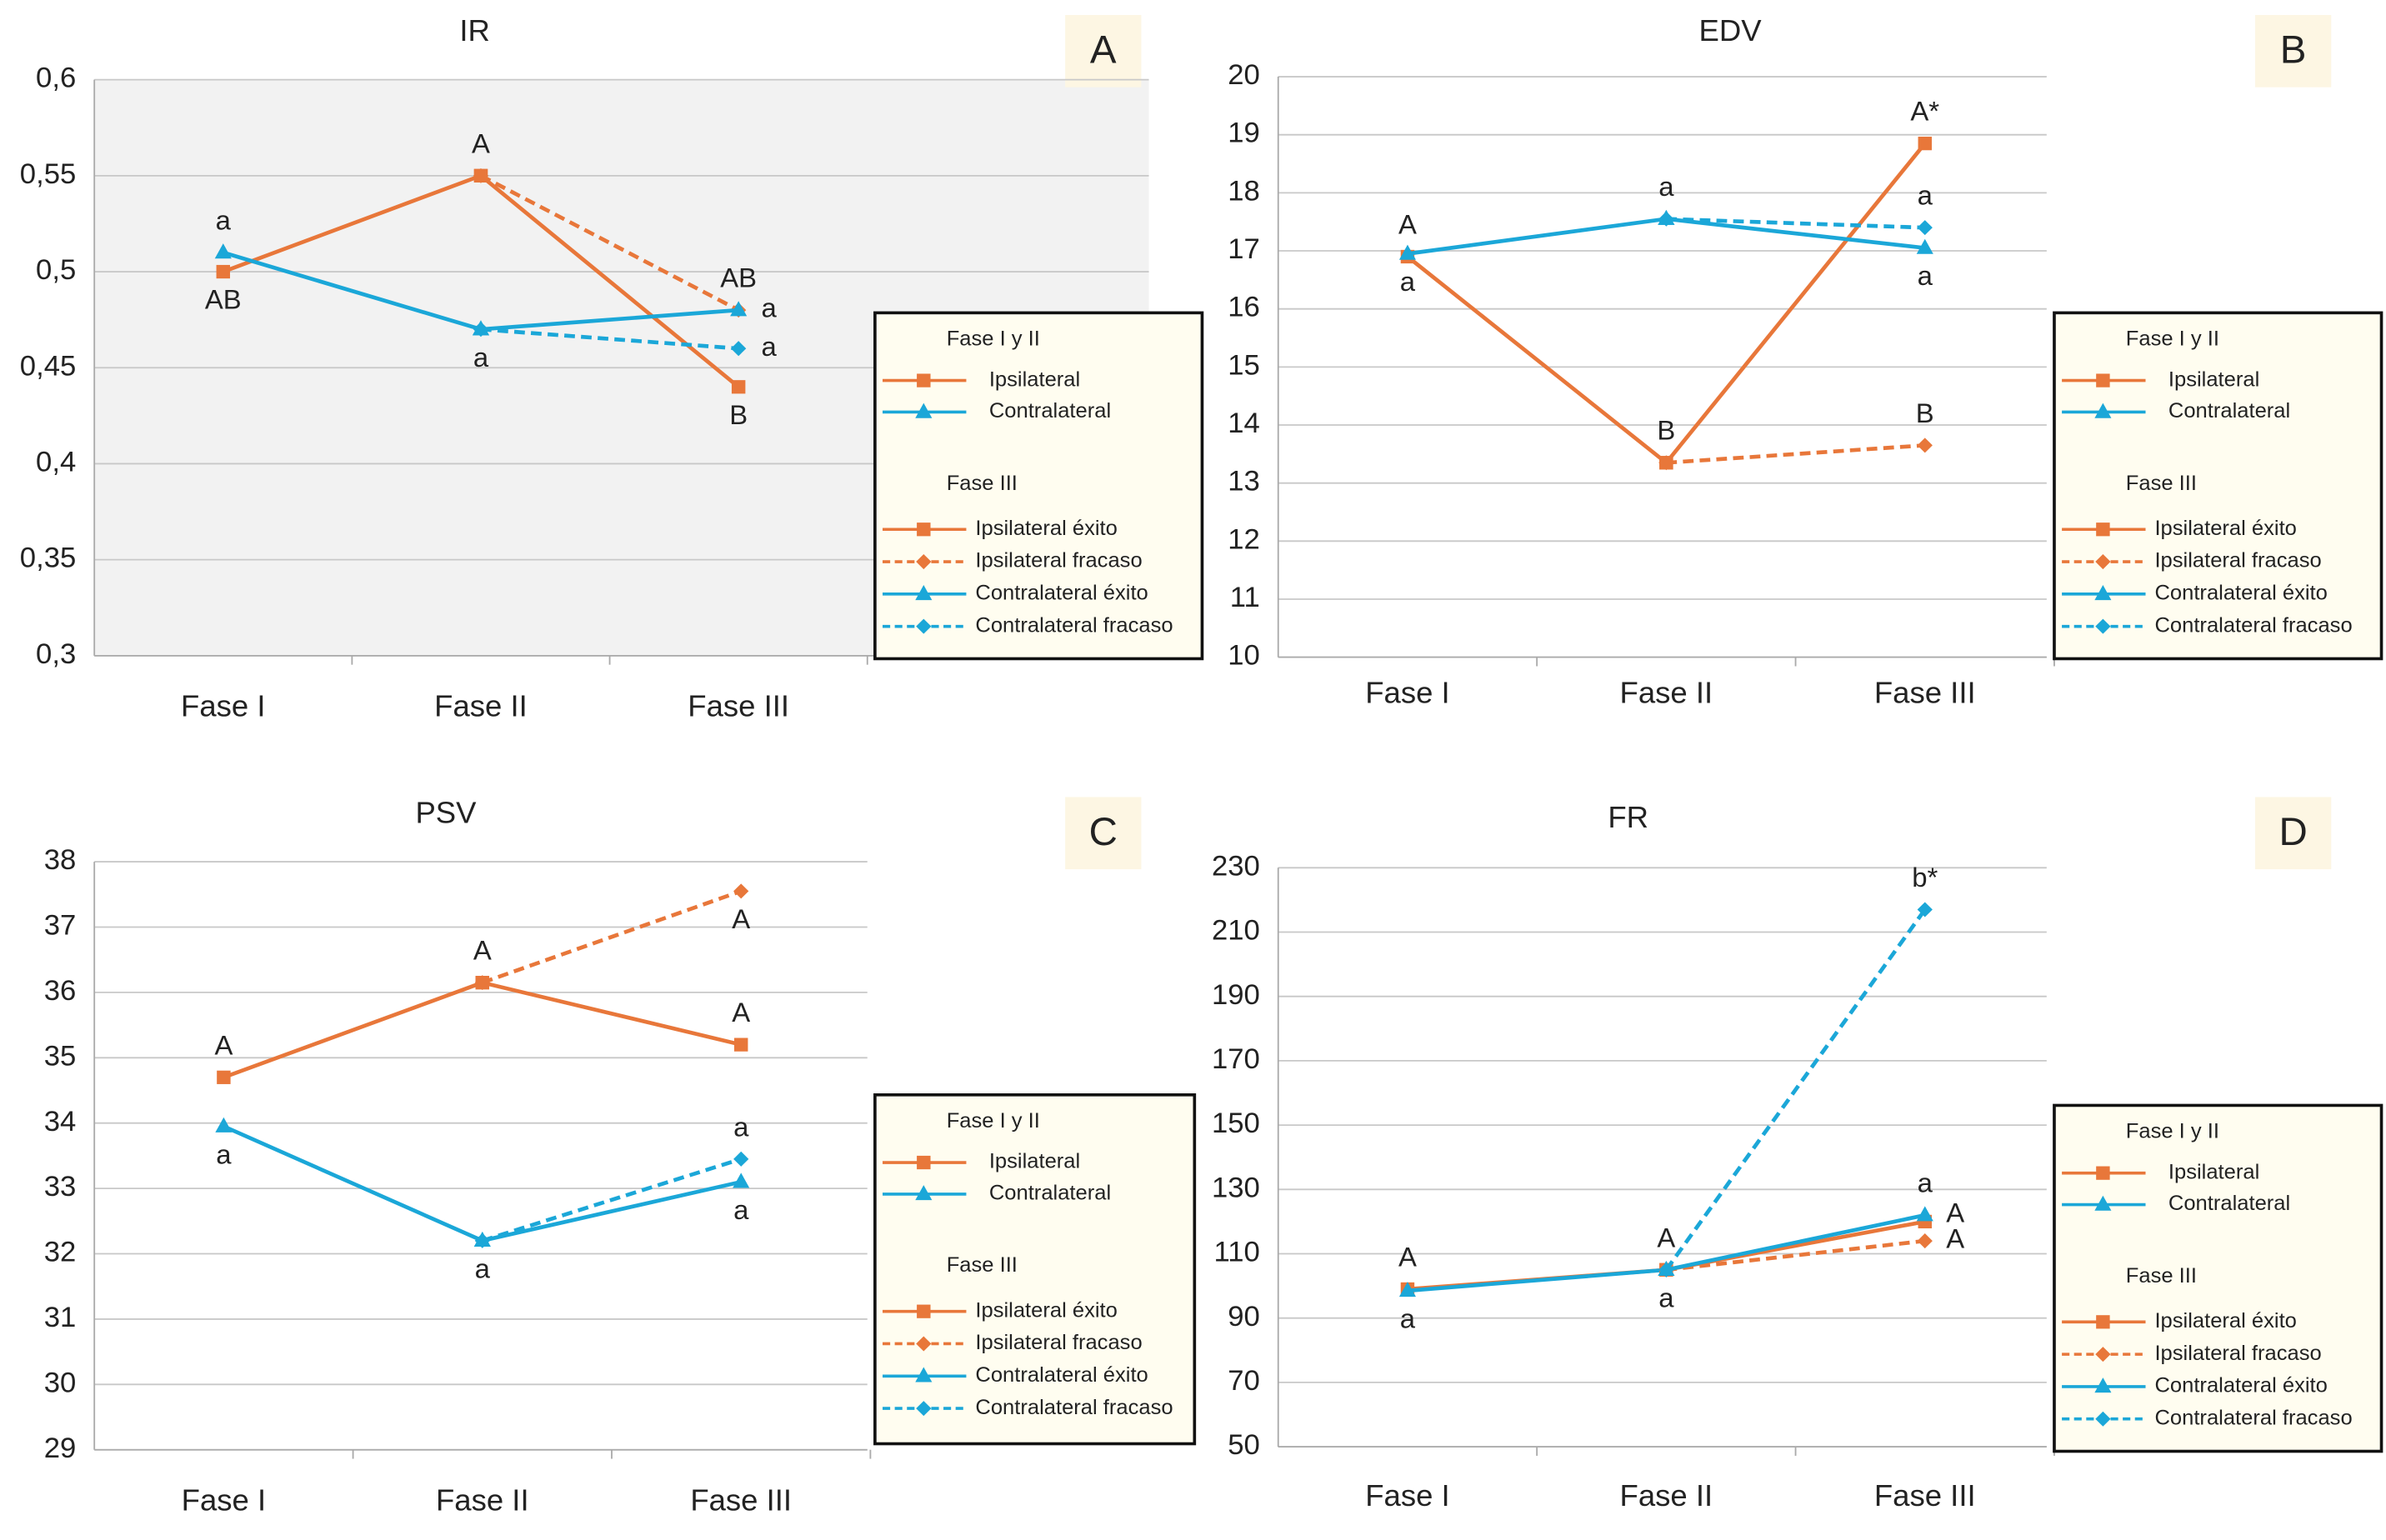 The image size is (2386, 1540). I want to click on y-tick-label: 13, so click(1244, 482).